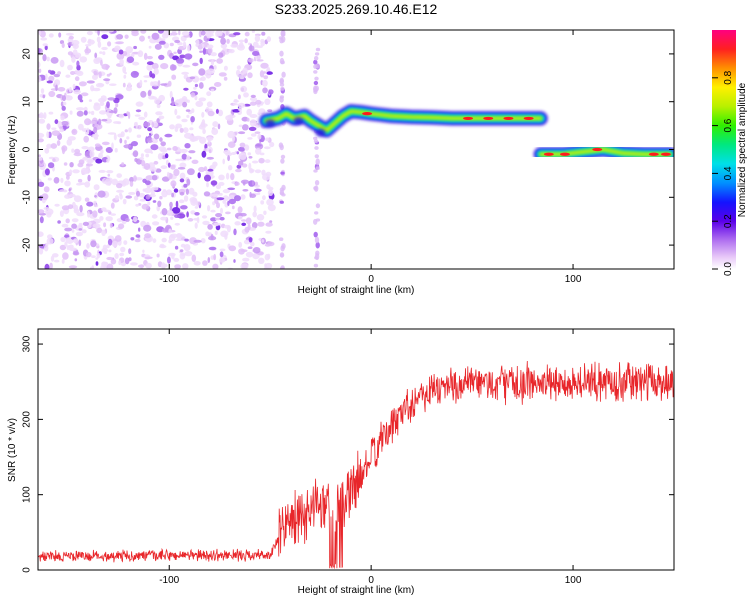  What do you see at coordinates (728, 221) in the screenshot?
I see `colorbar-tick-label: 0.2` at bounding box center [728, 221].